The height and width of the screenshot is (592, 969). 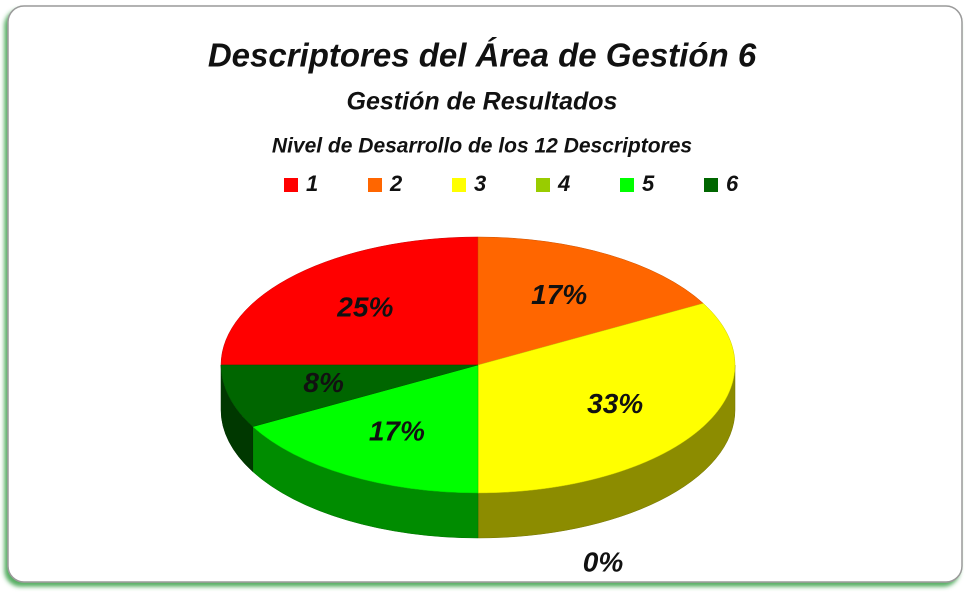 I want to click on data-label: 8%, so click(x=323, y=382).